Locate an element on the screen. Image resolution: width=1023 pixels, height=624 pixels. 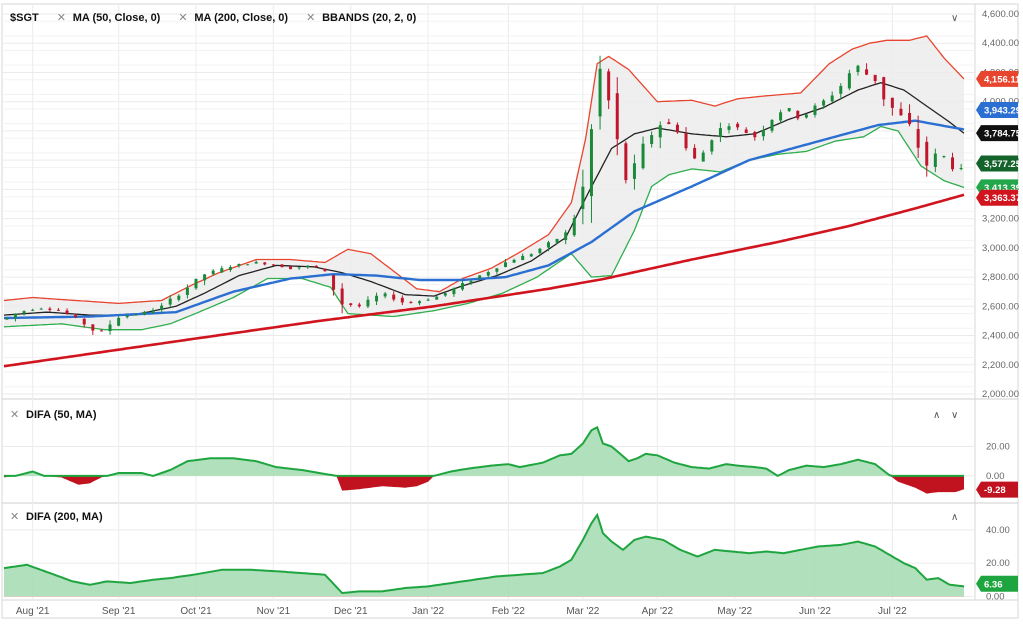
legend-item: $SGT is located at coordinates (24, 18).